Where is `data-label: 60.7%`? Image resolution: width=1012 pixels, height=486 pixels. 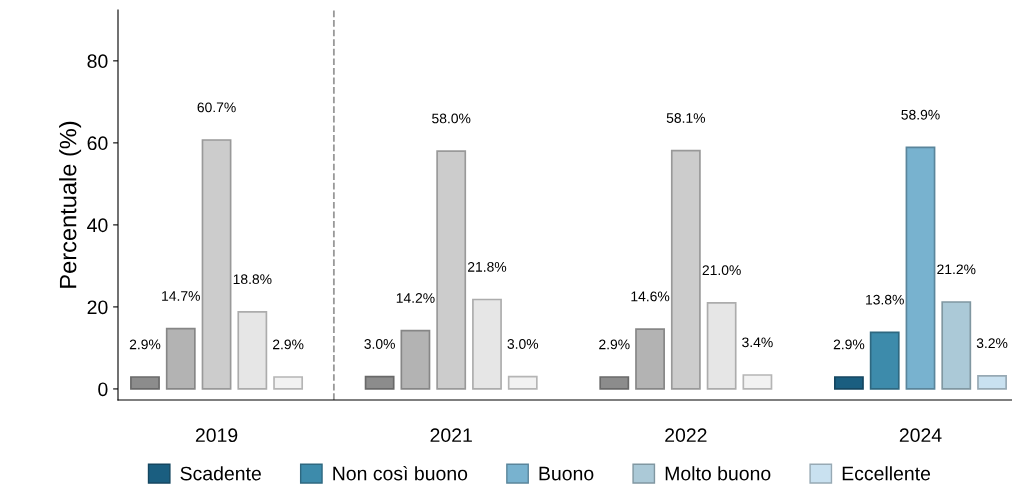 data-label: 60.7% is located at coordinates (216, 107).